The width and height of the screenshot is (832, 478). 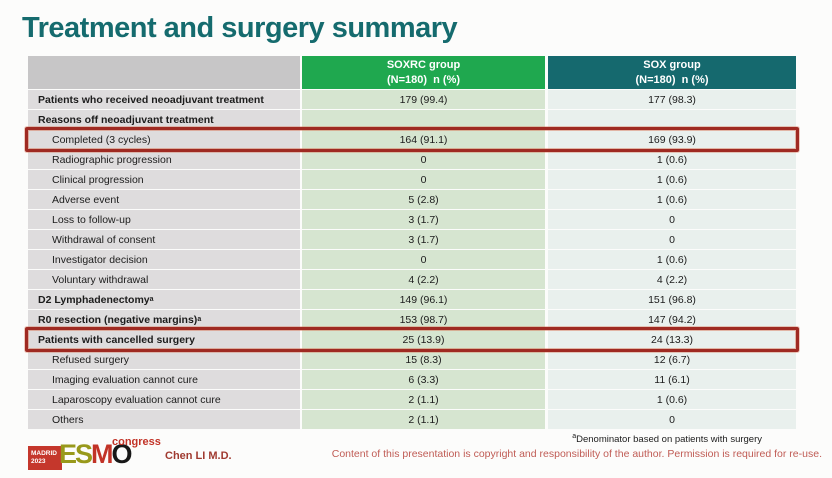 I want to click on column-header-empty, so click(x=164, y=72).